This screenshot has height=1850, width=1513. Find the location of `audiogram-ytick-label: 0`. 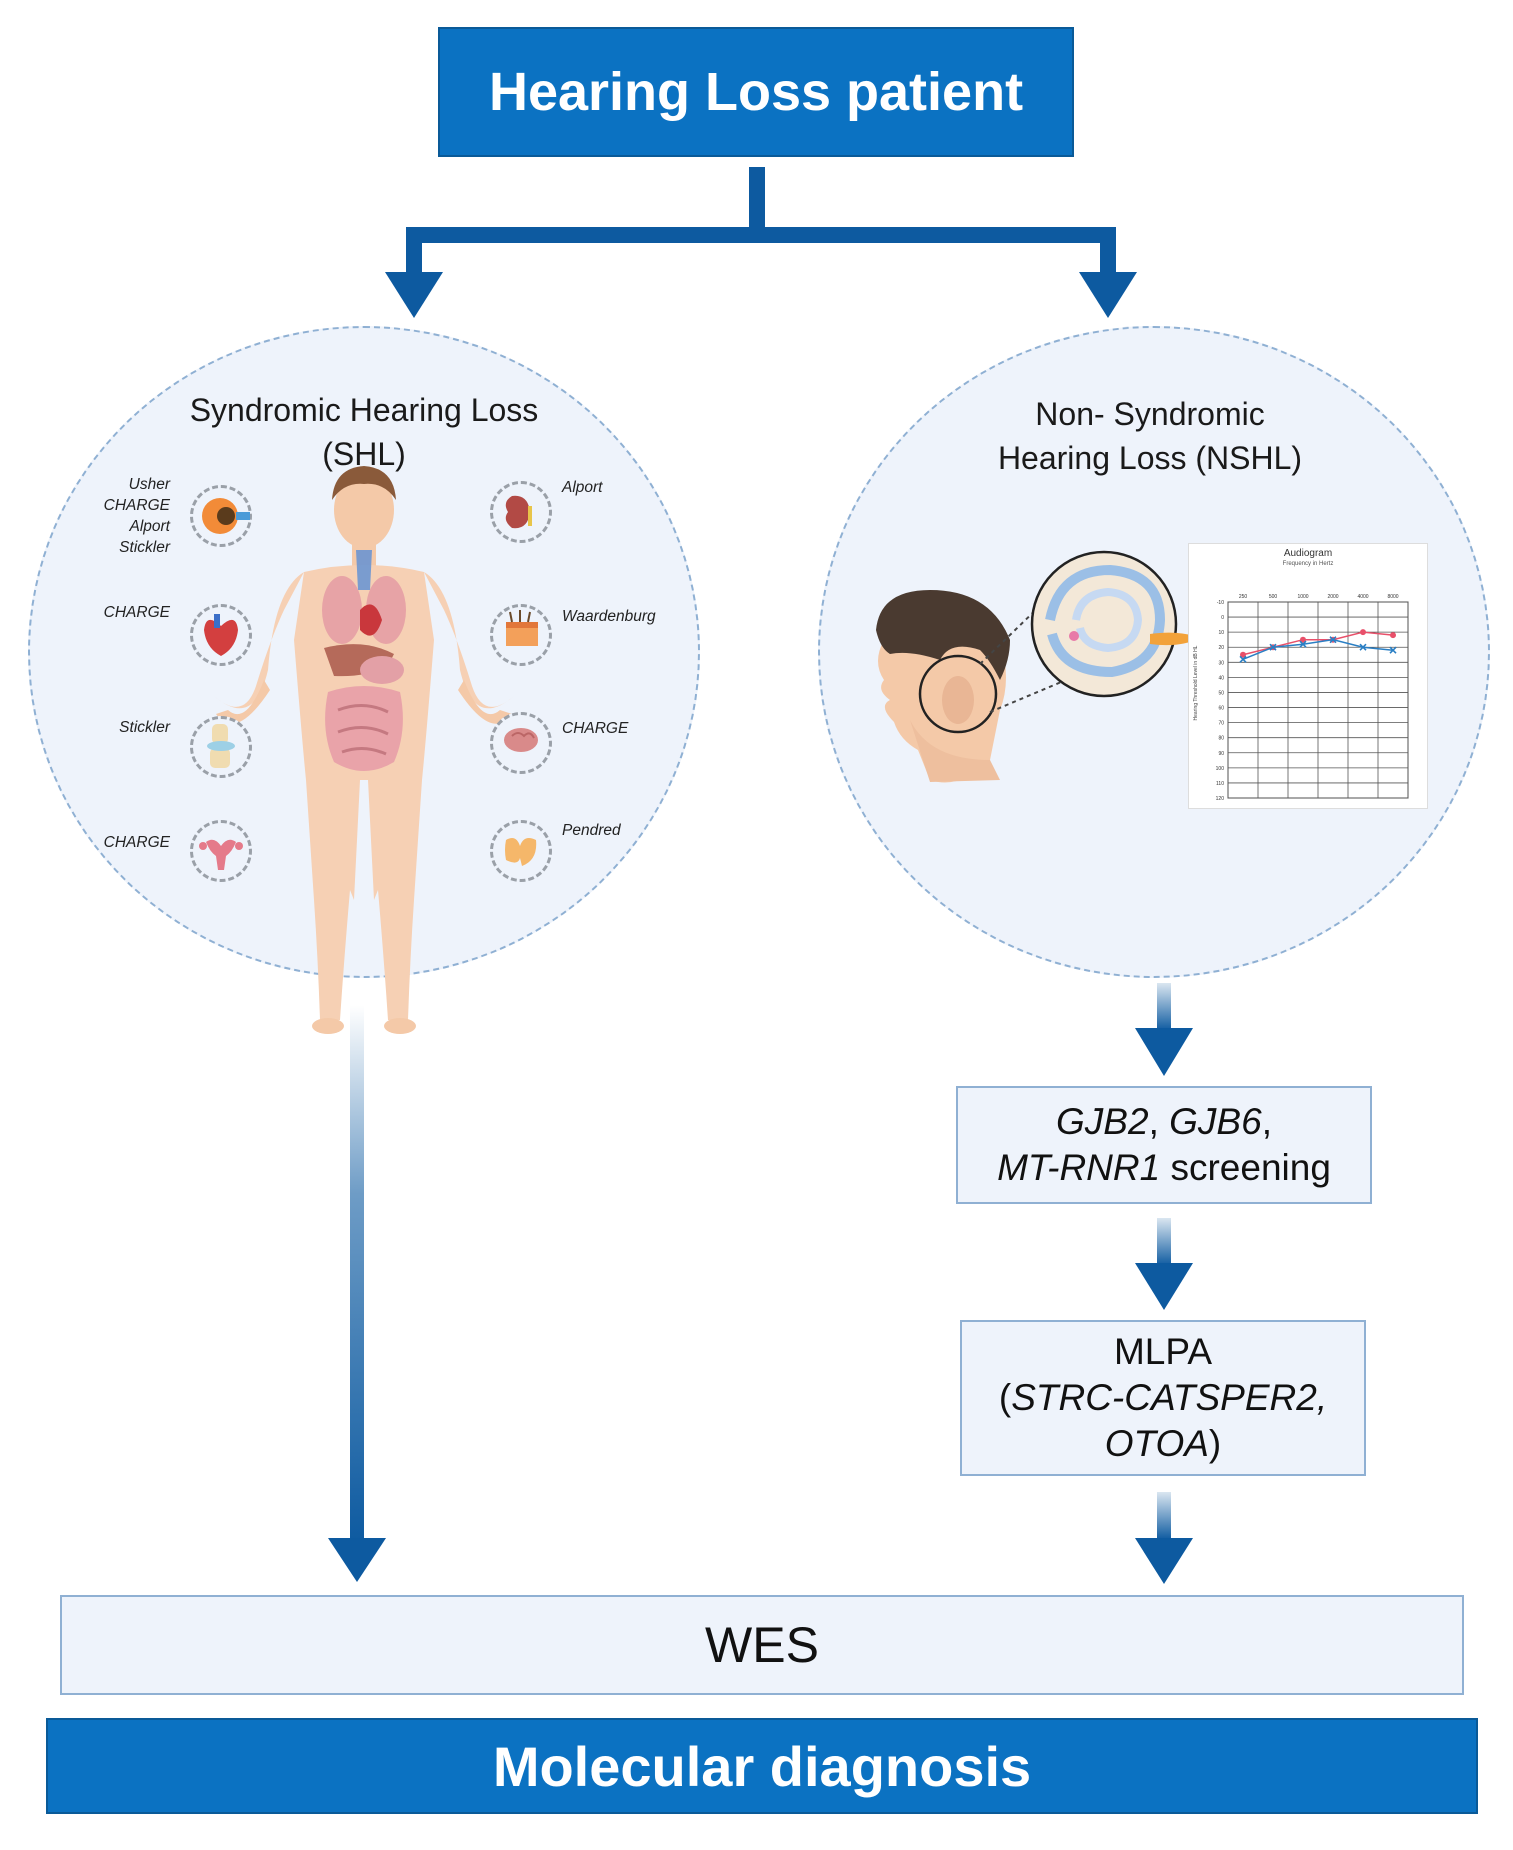

audiogram-ytick-label: 0 is located at coordinates (1222, 618).